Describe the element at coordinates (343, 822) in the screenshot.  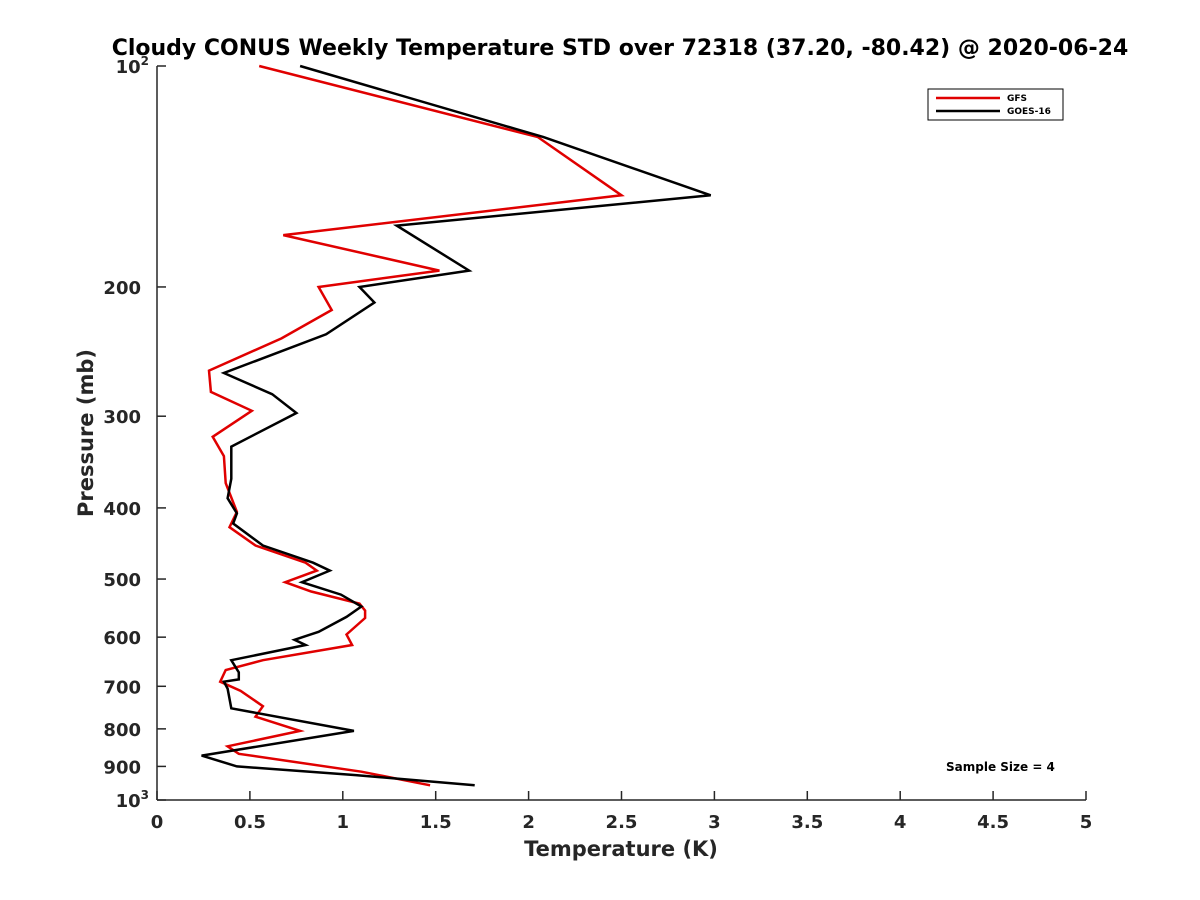
I see `x-tick-label: 1` at that location.